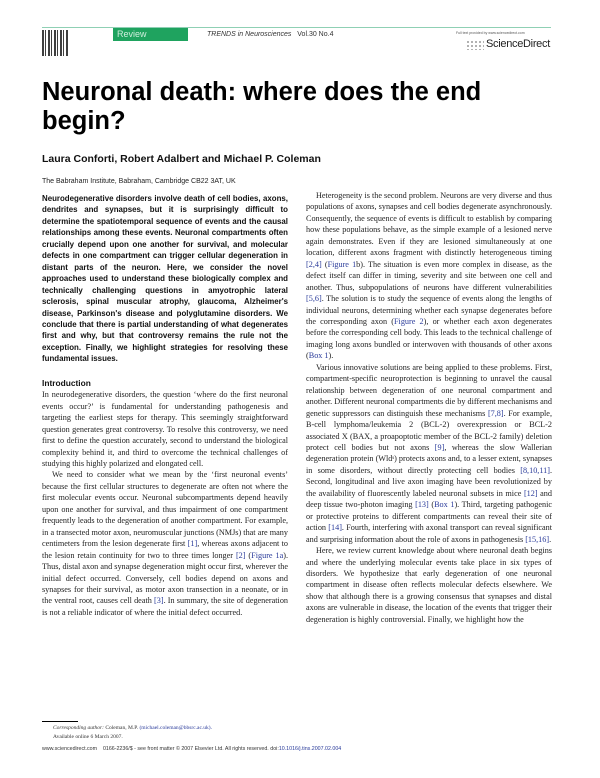 The height and width of the screenshot is (778, 600). What do you see at coordinates (296, 27) in the screenshot?
I see `header-rule` at bounding box center [296, 27].